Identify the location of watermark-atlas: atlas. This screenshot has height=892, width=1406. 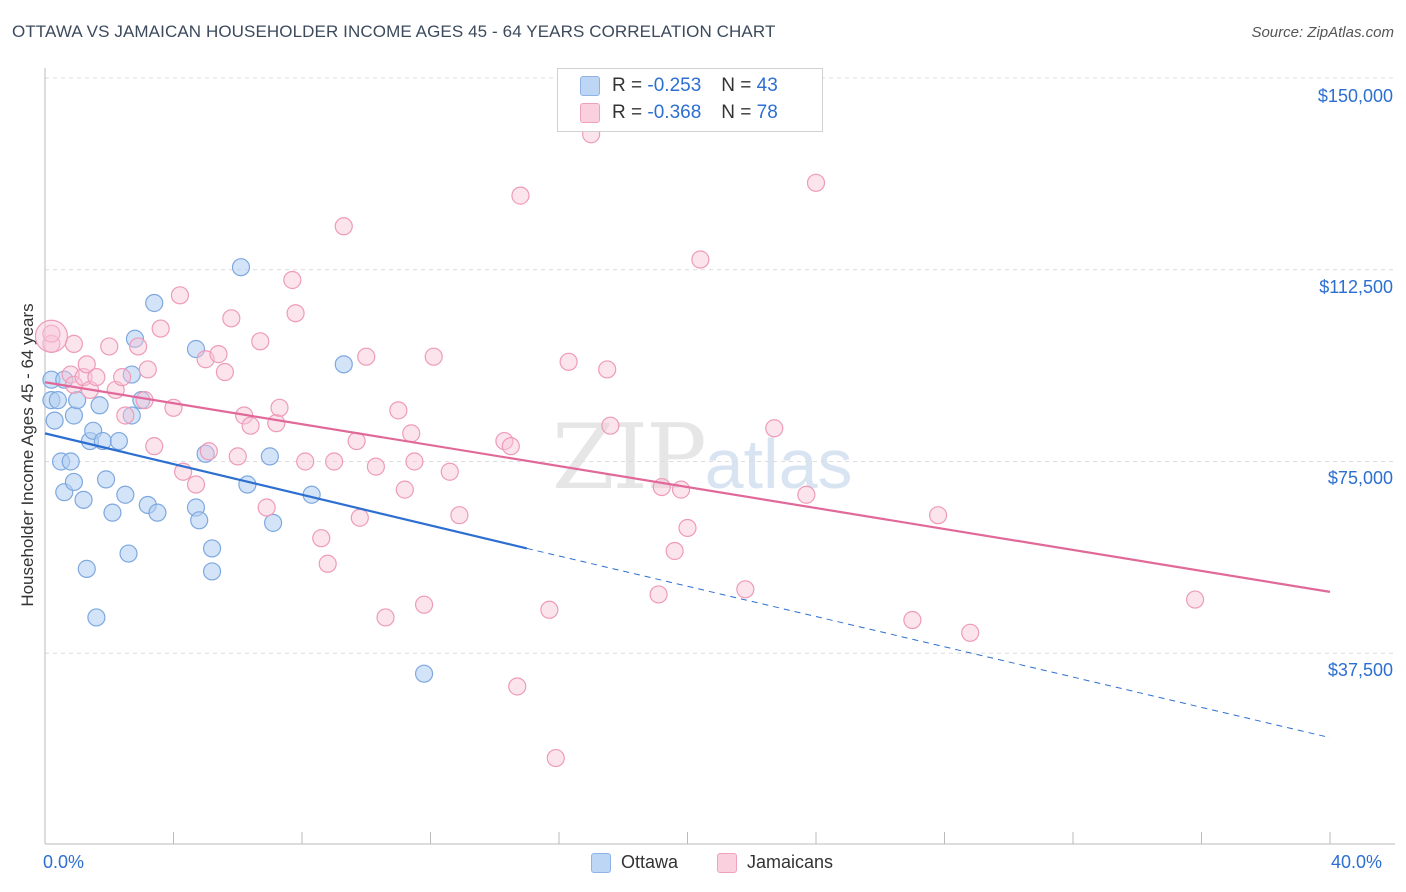
(778, 464).